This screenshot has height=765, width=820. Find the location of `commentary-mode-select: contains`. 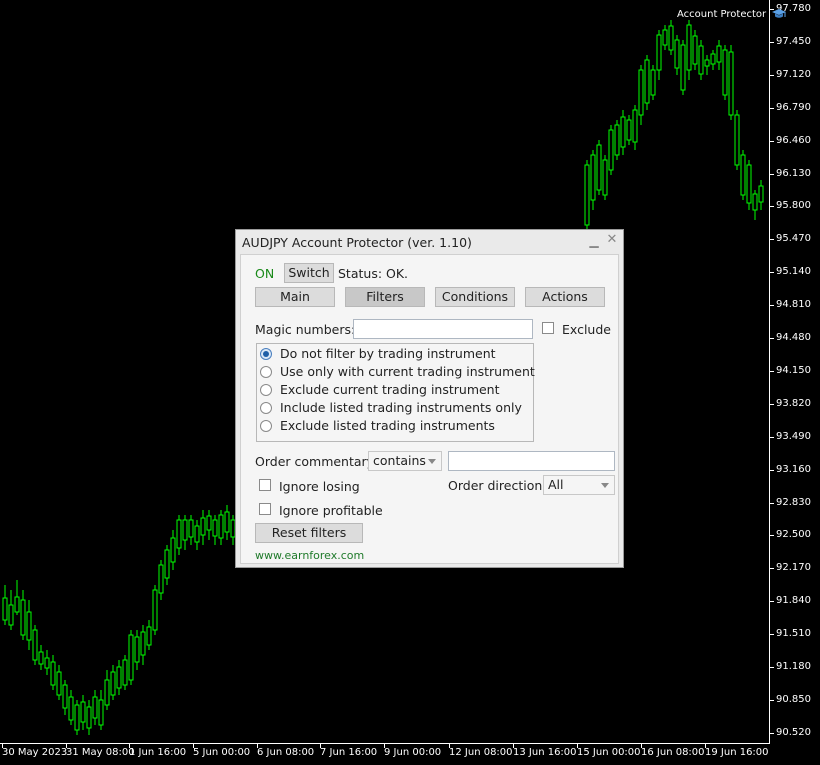

commentary-mode-select: contains is located at coordinates (405, 461).